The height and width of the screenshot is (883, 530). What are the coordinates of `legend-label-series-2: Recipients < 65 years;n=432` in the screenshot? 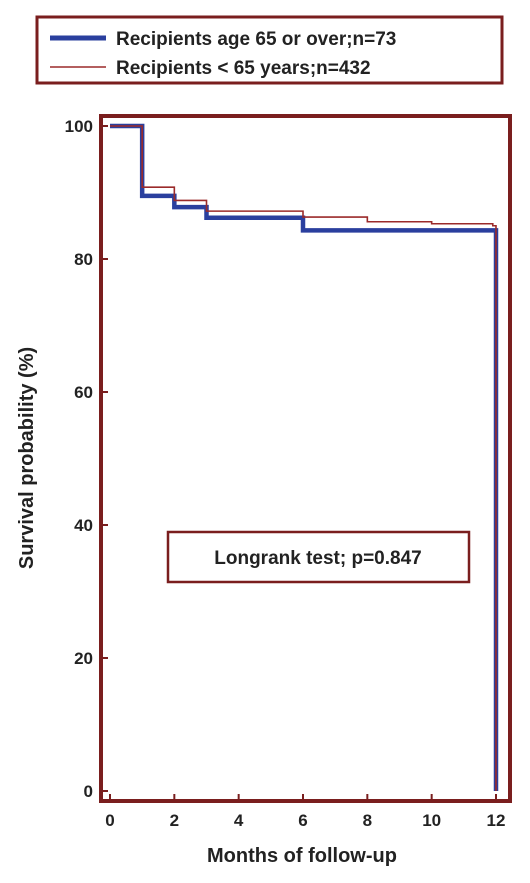 It's located at (243, 68).